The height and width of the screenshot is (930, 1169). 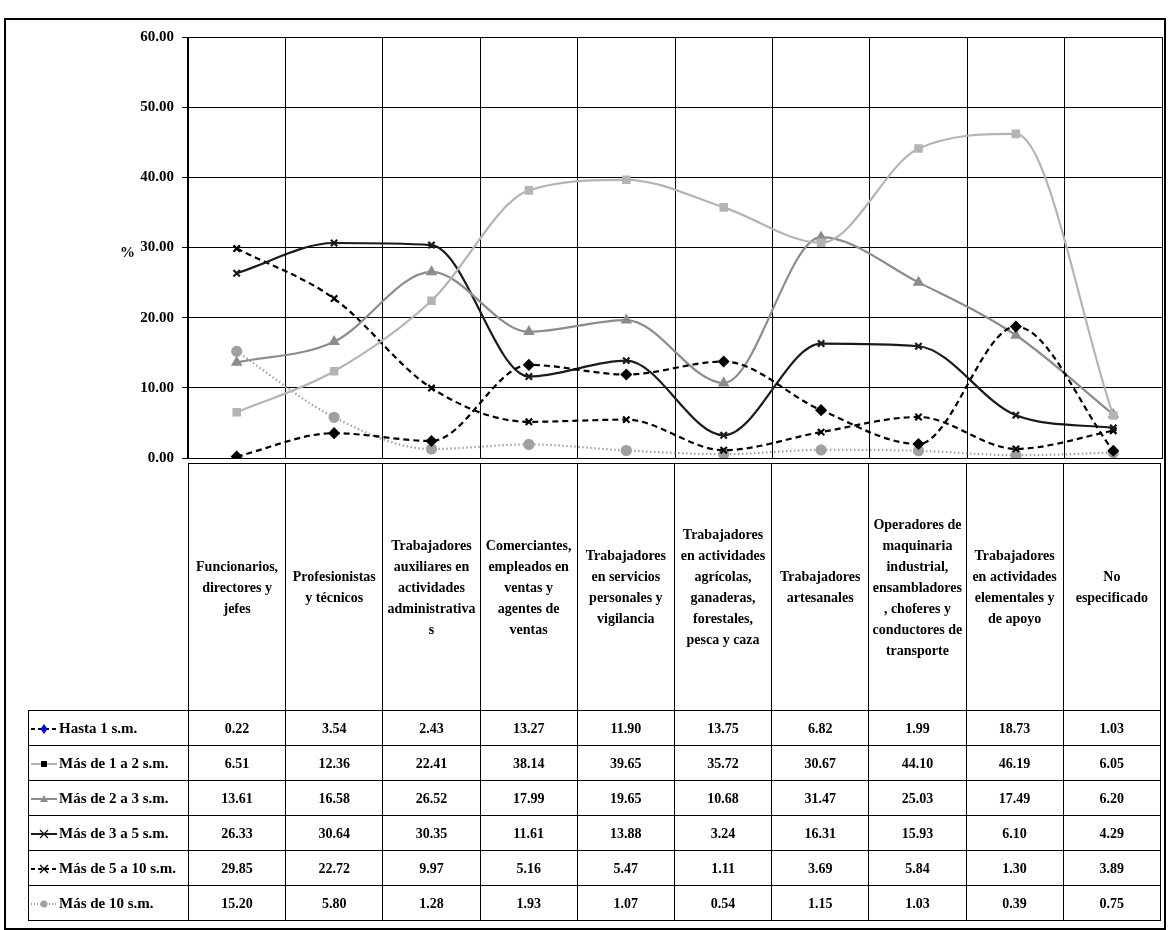 I want to click on x-tick-label: Trabajadores en servicios personales y vigilancia, so click(x=626, y=587).